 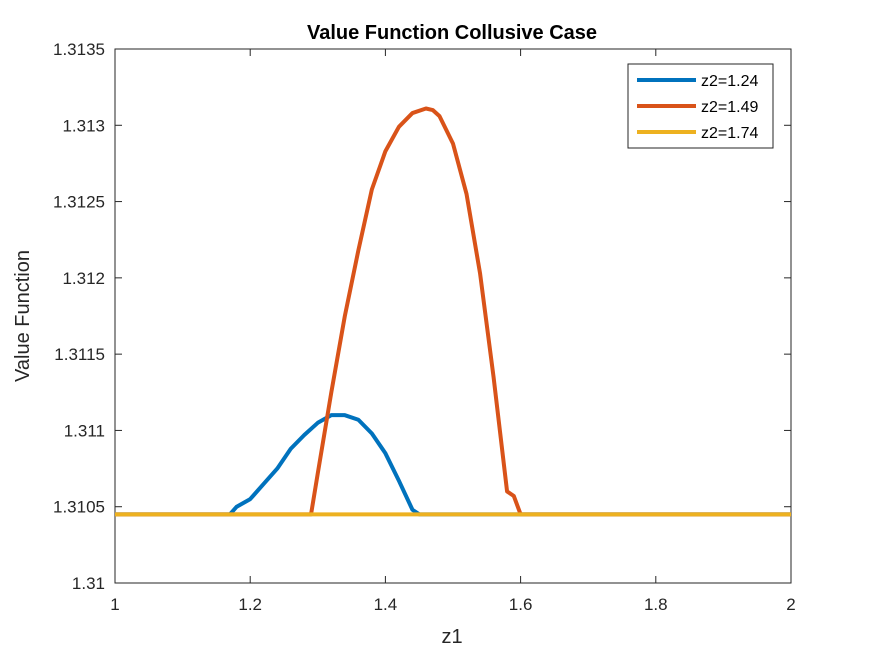 What do you see at coordinates (729, 133) in the screenshot?
I see `legend-label: z2=1.74` at bounding box center [729, 133].